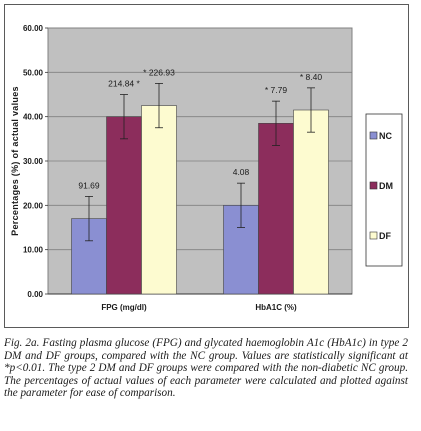 The height and width of the screenshot is (431, 421). Describe the element at coordinates (33, 28) in the screenshot. I see `y-tick-label: 60.00` at that location.